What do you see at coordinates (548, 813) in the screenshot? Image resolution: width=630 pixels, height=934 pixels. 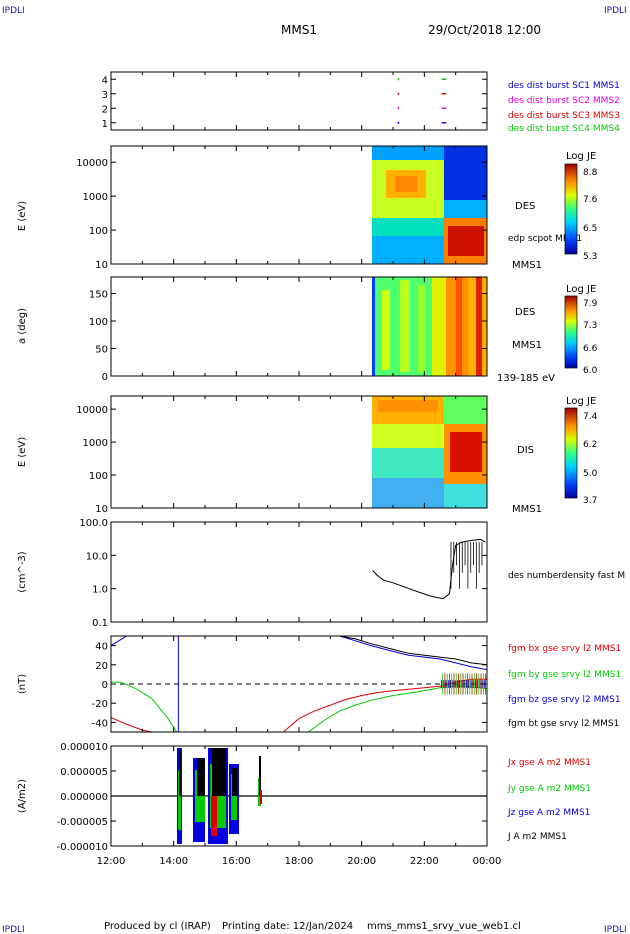 I see `current-legend-jz: Jz gse A m2 MMS1` at bounding box center [548, 813].